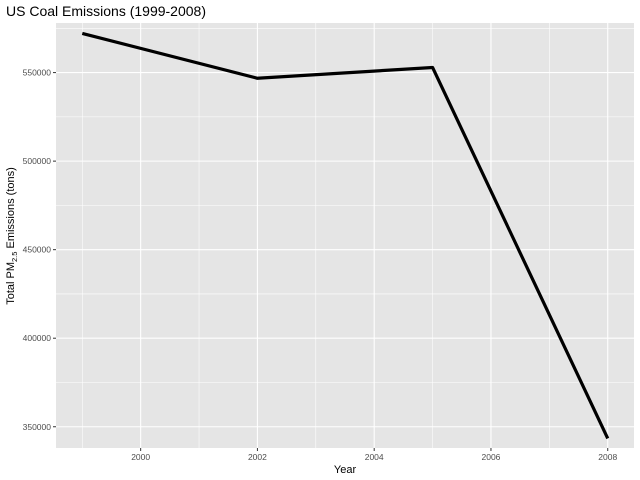  What do you see at coordinates (37, 161) in the screenshot?
I see `y-tick-label: 500000` at bounding box center [37, 161].